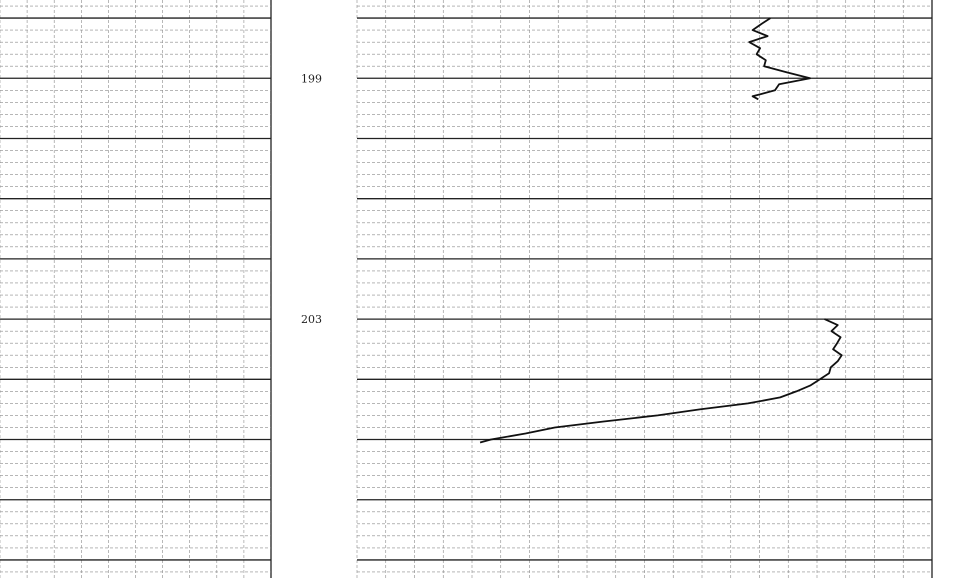 The height and width of the screenshot is (578, 973). I want to click on depth-label: 199, so click(311, 78).